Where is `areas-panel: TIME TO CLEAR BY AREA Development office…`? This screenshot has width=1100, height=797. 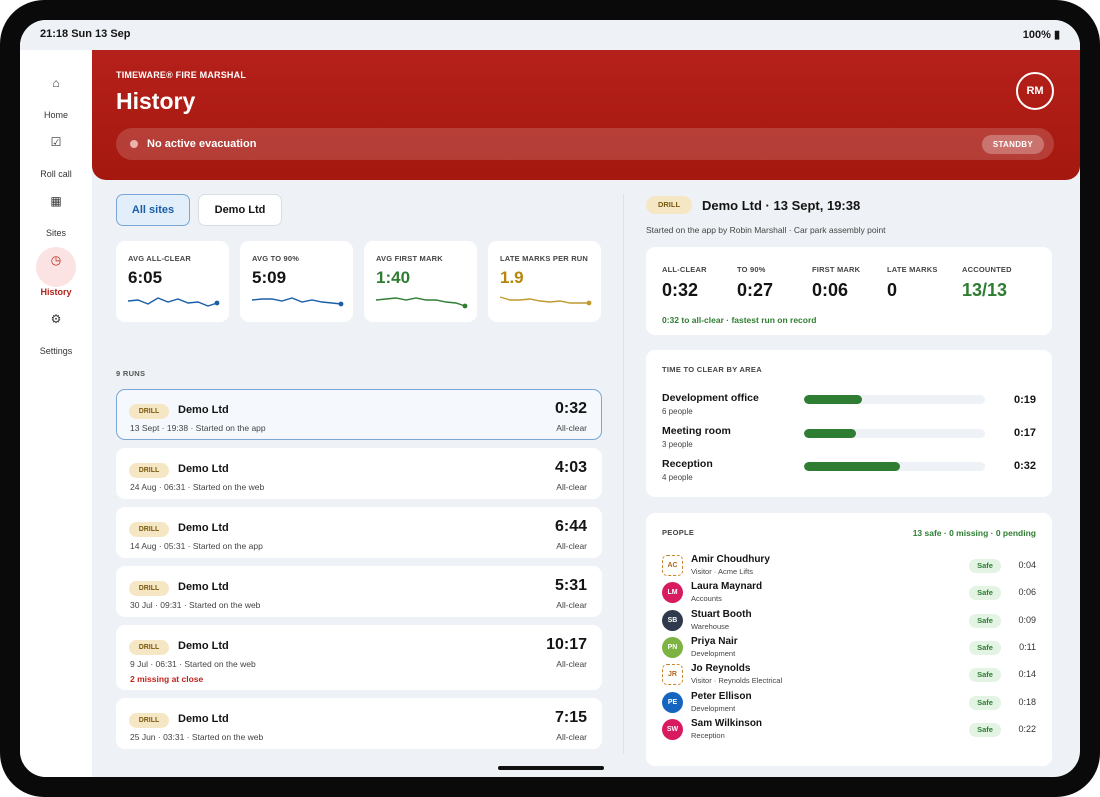
areas-panel: TIME TO CLEAR BY AREA Development office… is located at coordinates (849, 423).